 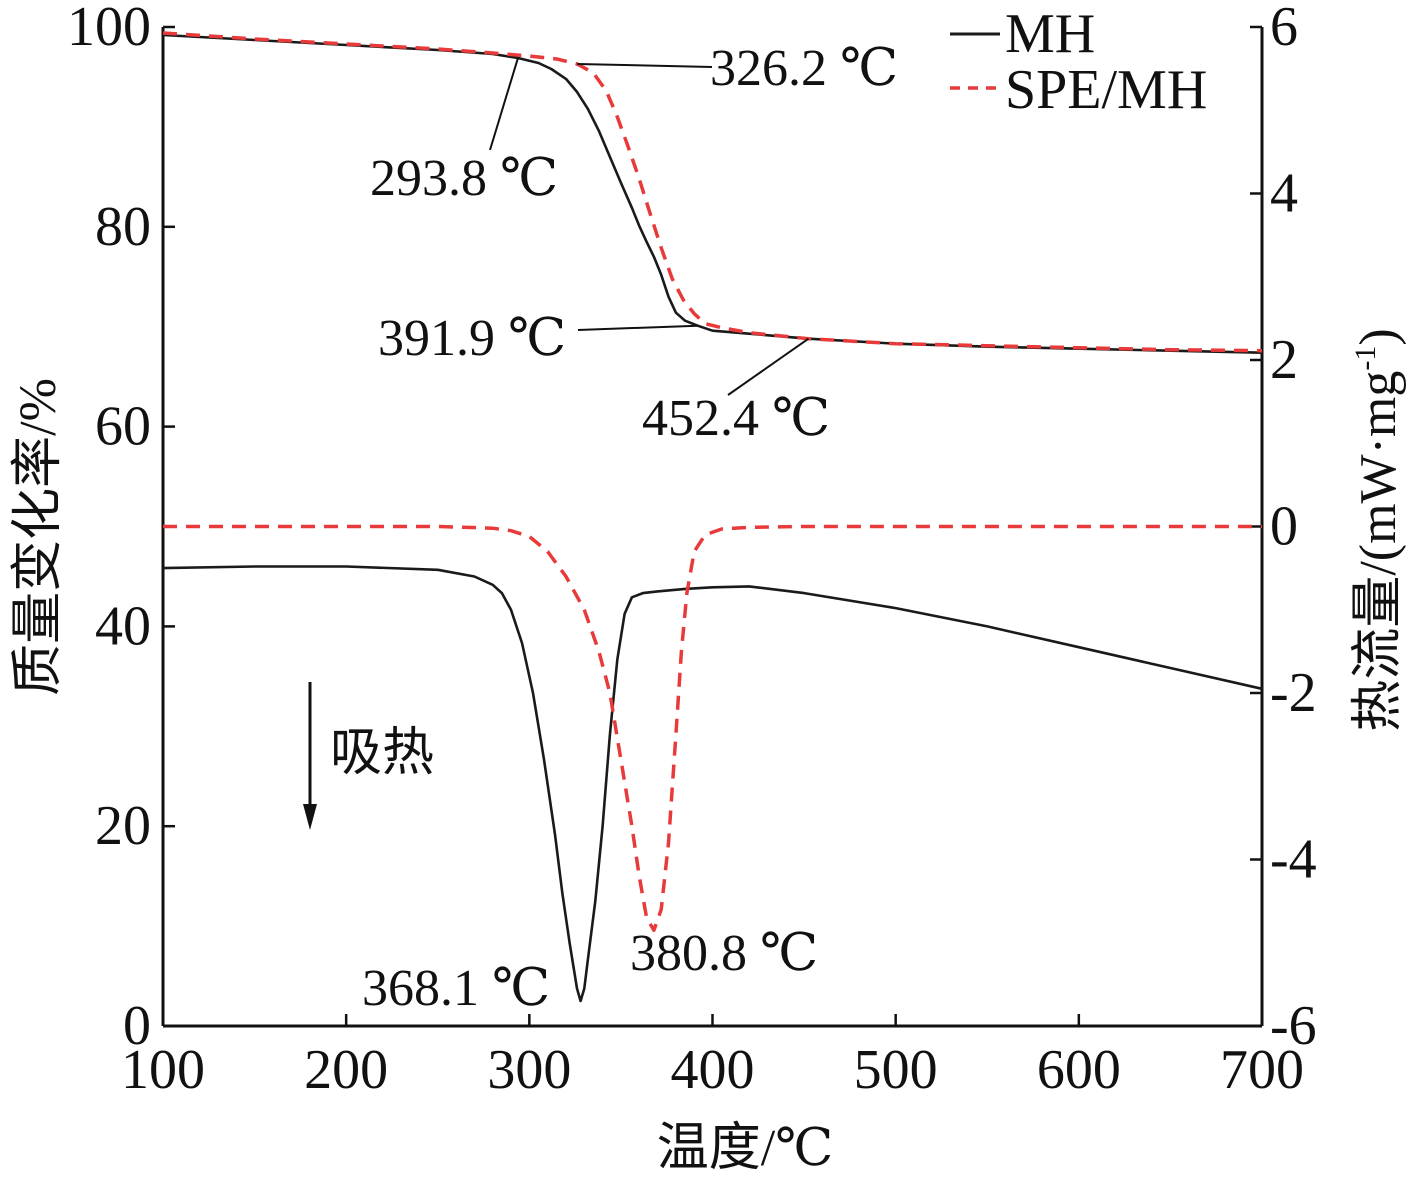 What do you see at coordinates (529, 1070) in the screenshot?
I see `x-tick-label: 300` at bounding box center [529, 1070].